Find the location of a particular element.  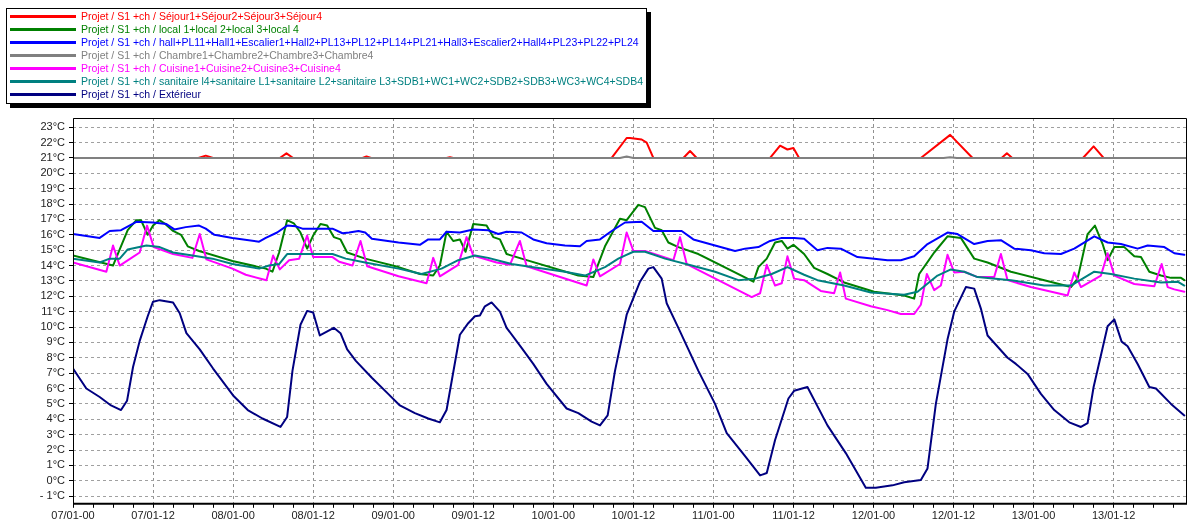

x-tick-label: 11/01-12 is located at coordinates (793, 515).